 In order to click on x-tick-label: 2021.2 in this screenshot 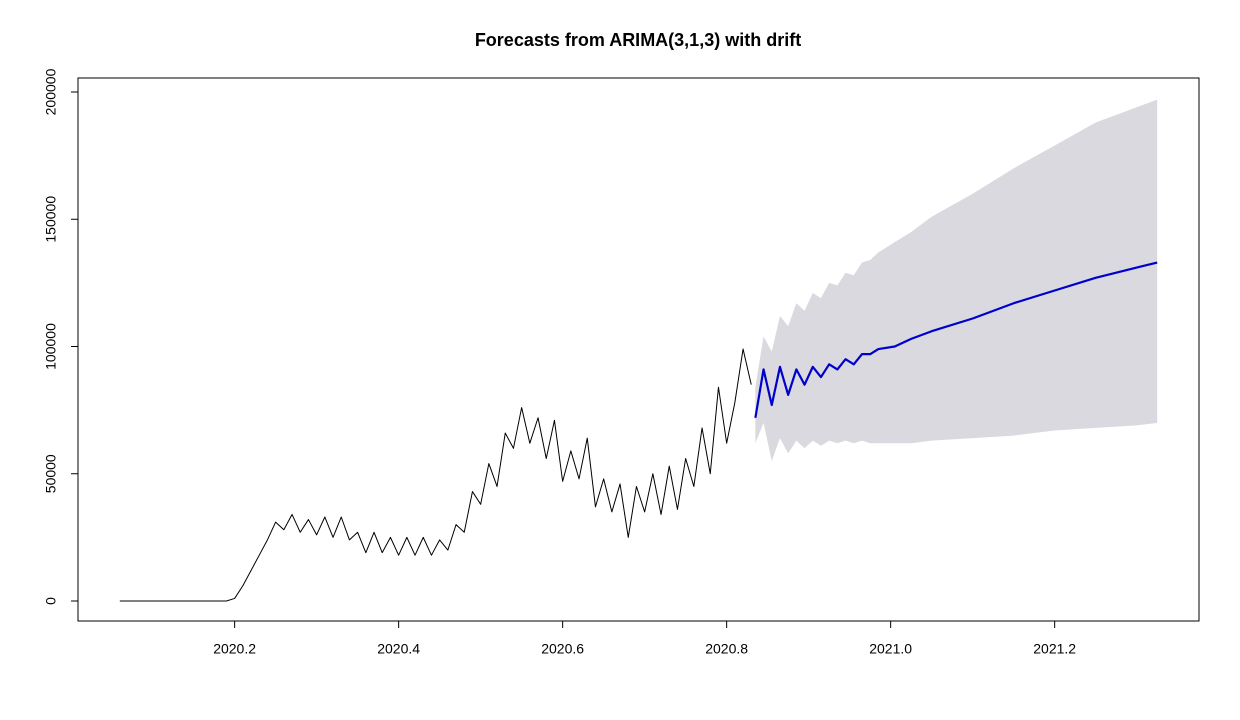, I will do `click(1054, 649)`.